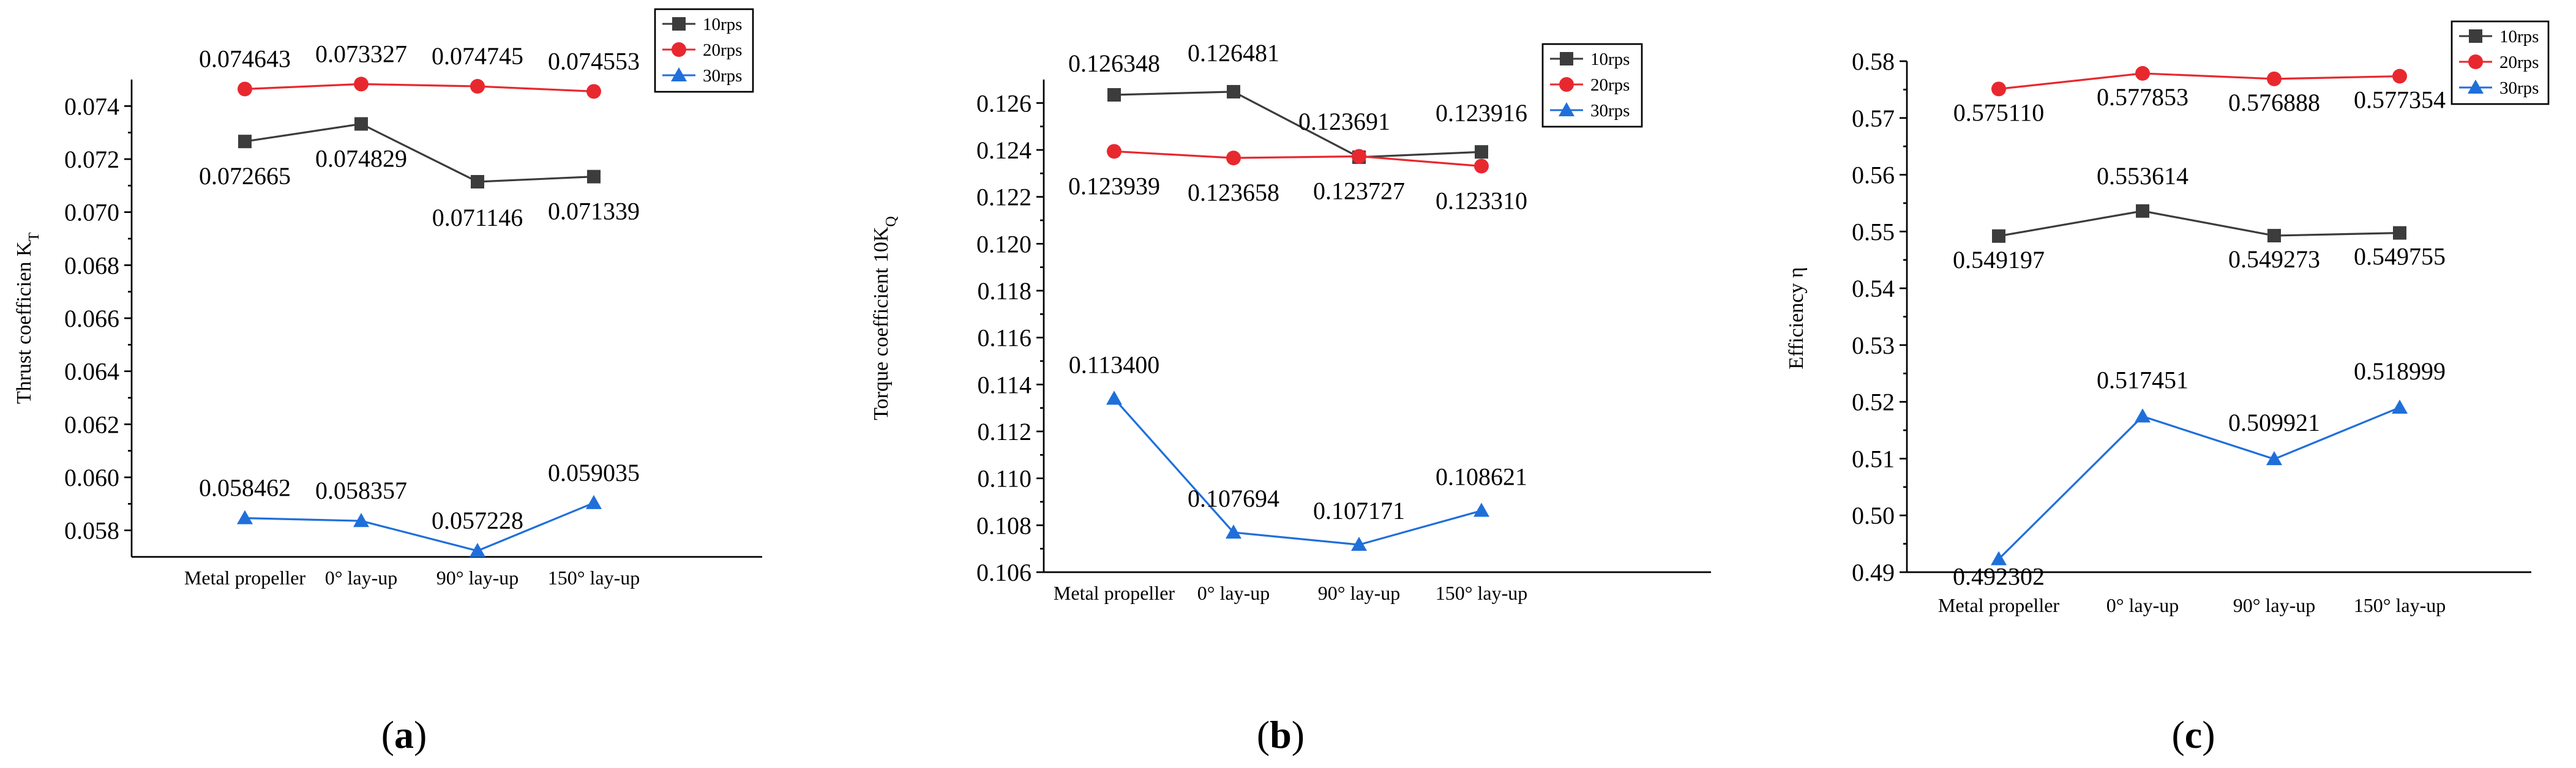 Image resolution: width=2576 pixels, height=768 pixels. I want to click on y-axis-title-subscript: Q, so click(891, 221).